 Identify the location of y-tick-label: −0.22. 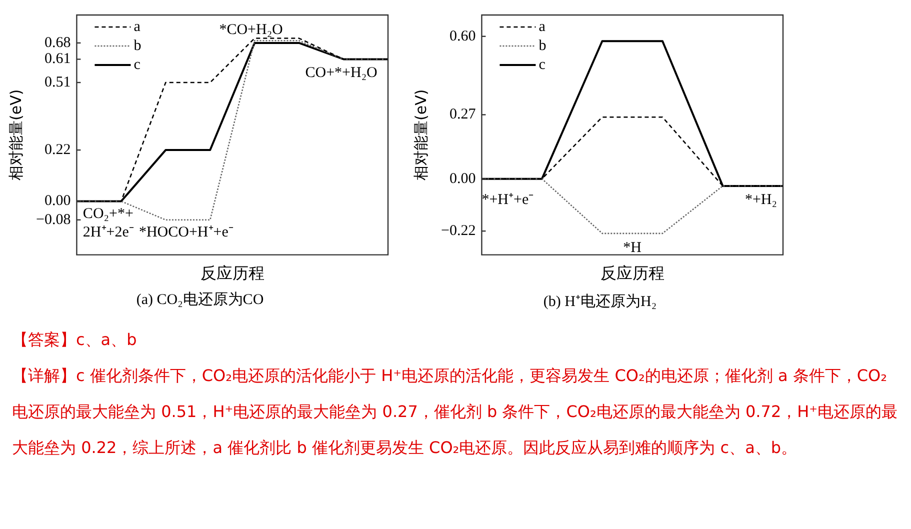
(458, 230).